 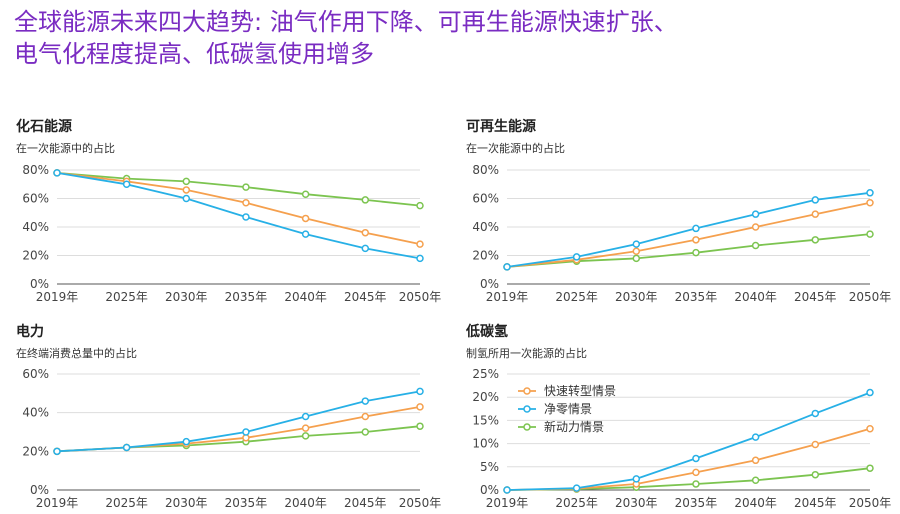 What do you see at coordinates (815, 297) in the screenshot?
I see `renewables-xtick-label: 2045年` at bounding box center [815, 297].